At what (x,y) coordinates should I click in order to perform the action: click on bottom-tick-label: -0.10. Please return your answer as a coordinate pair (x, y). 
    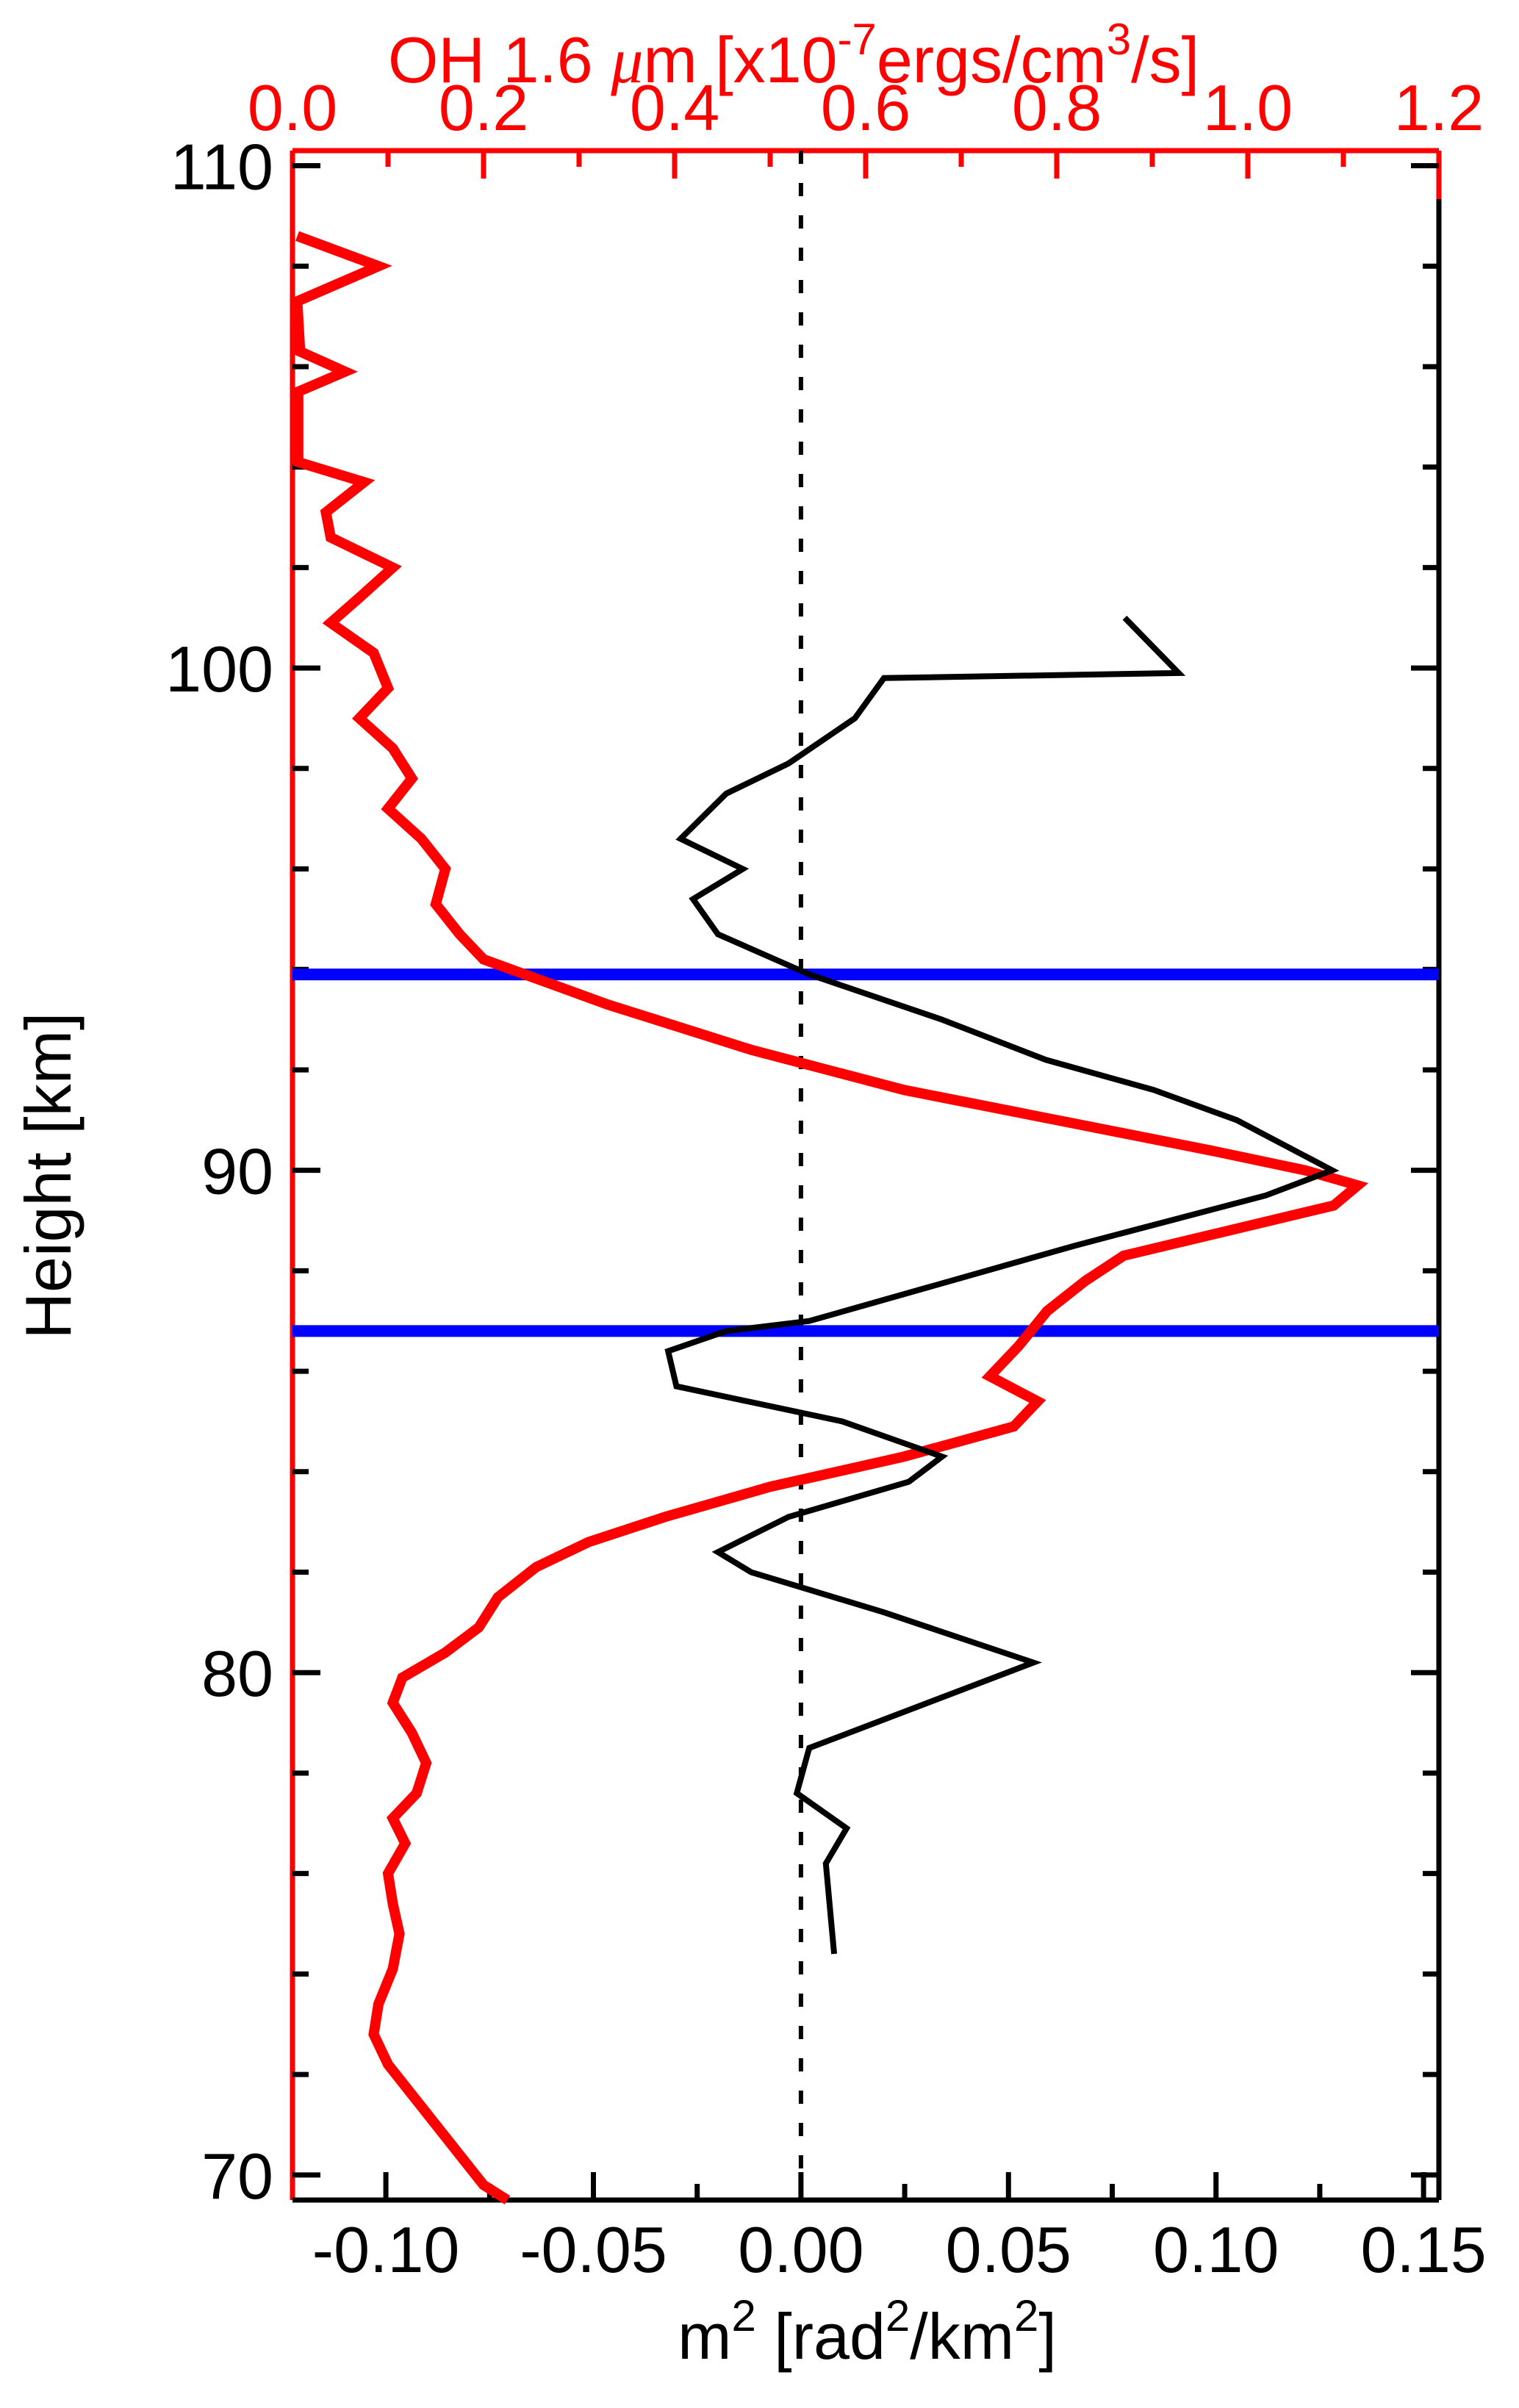
    Looking at the image, I should click on (386, 2250).